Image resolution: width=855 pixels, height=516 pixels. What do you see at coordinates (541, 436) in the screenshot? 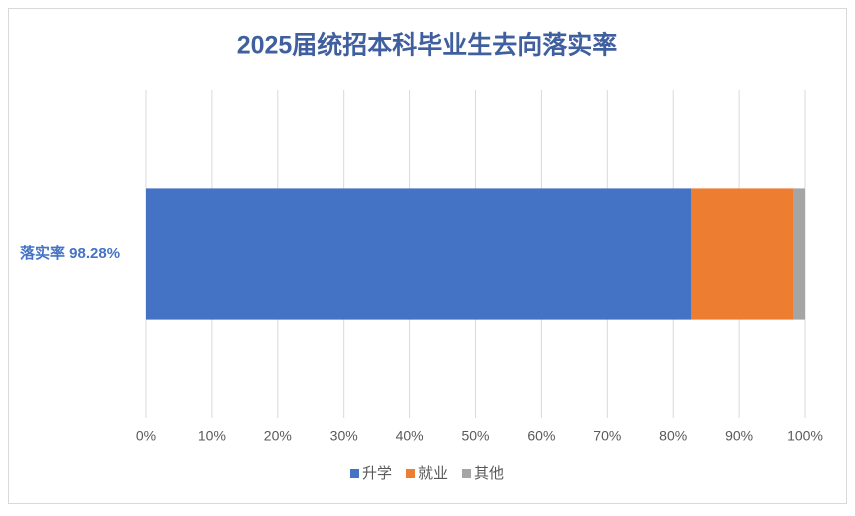
I see `x-tick-label: 60%` at bounding box center [541, 436].